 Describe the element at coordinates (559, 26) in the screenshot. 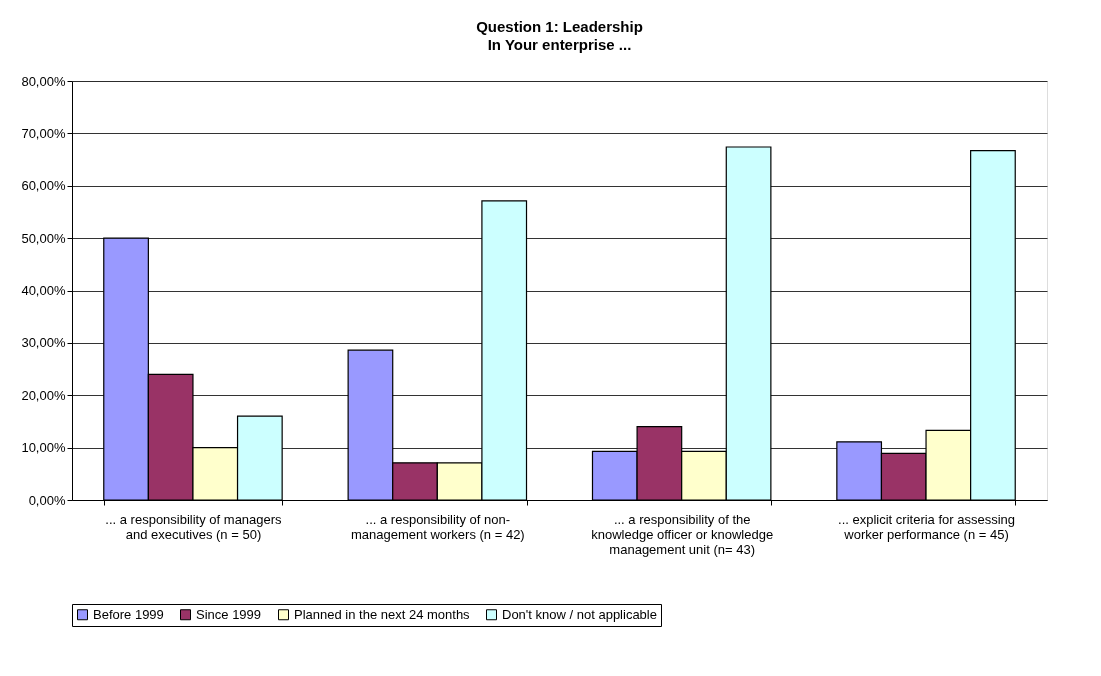

I see `chart-title: Question 1: Leadership` at that location.